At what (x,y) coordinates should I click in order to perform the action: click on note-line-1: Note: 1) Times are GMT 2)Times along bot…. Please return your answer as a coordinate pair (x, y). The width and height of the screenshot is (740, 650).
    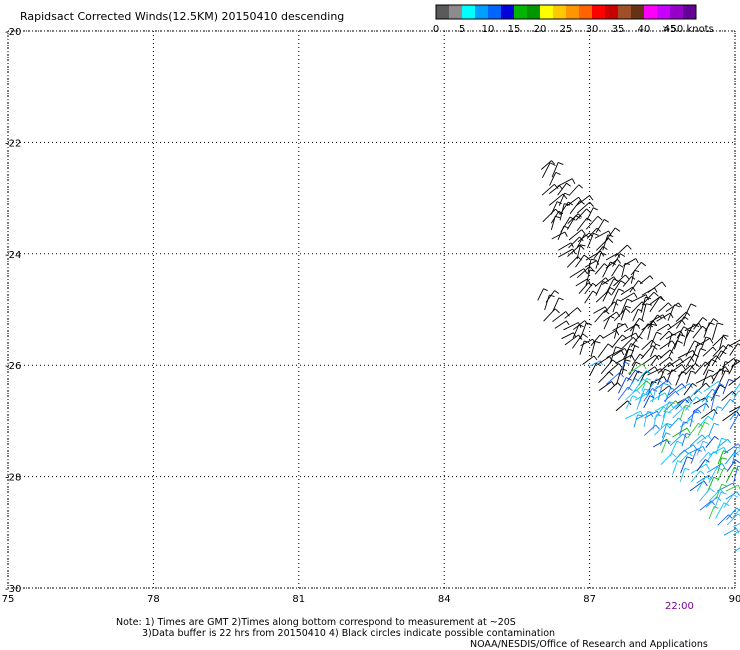
    Looking at the image, I should click on (316, 622).